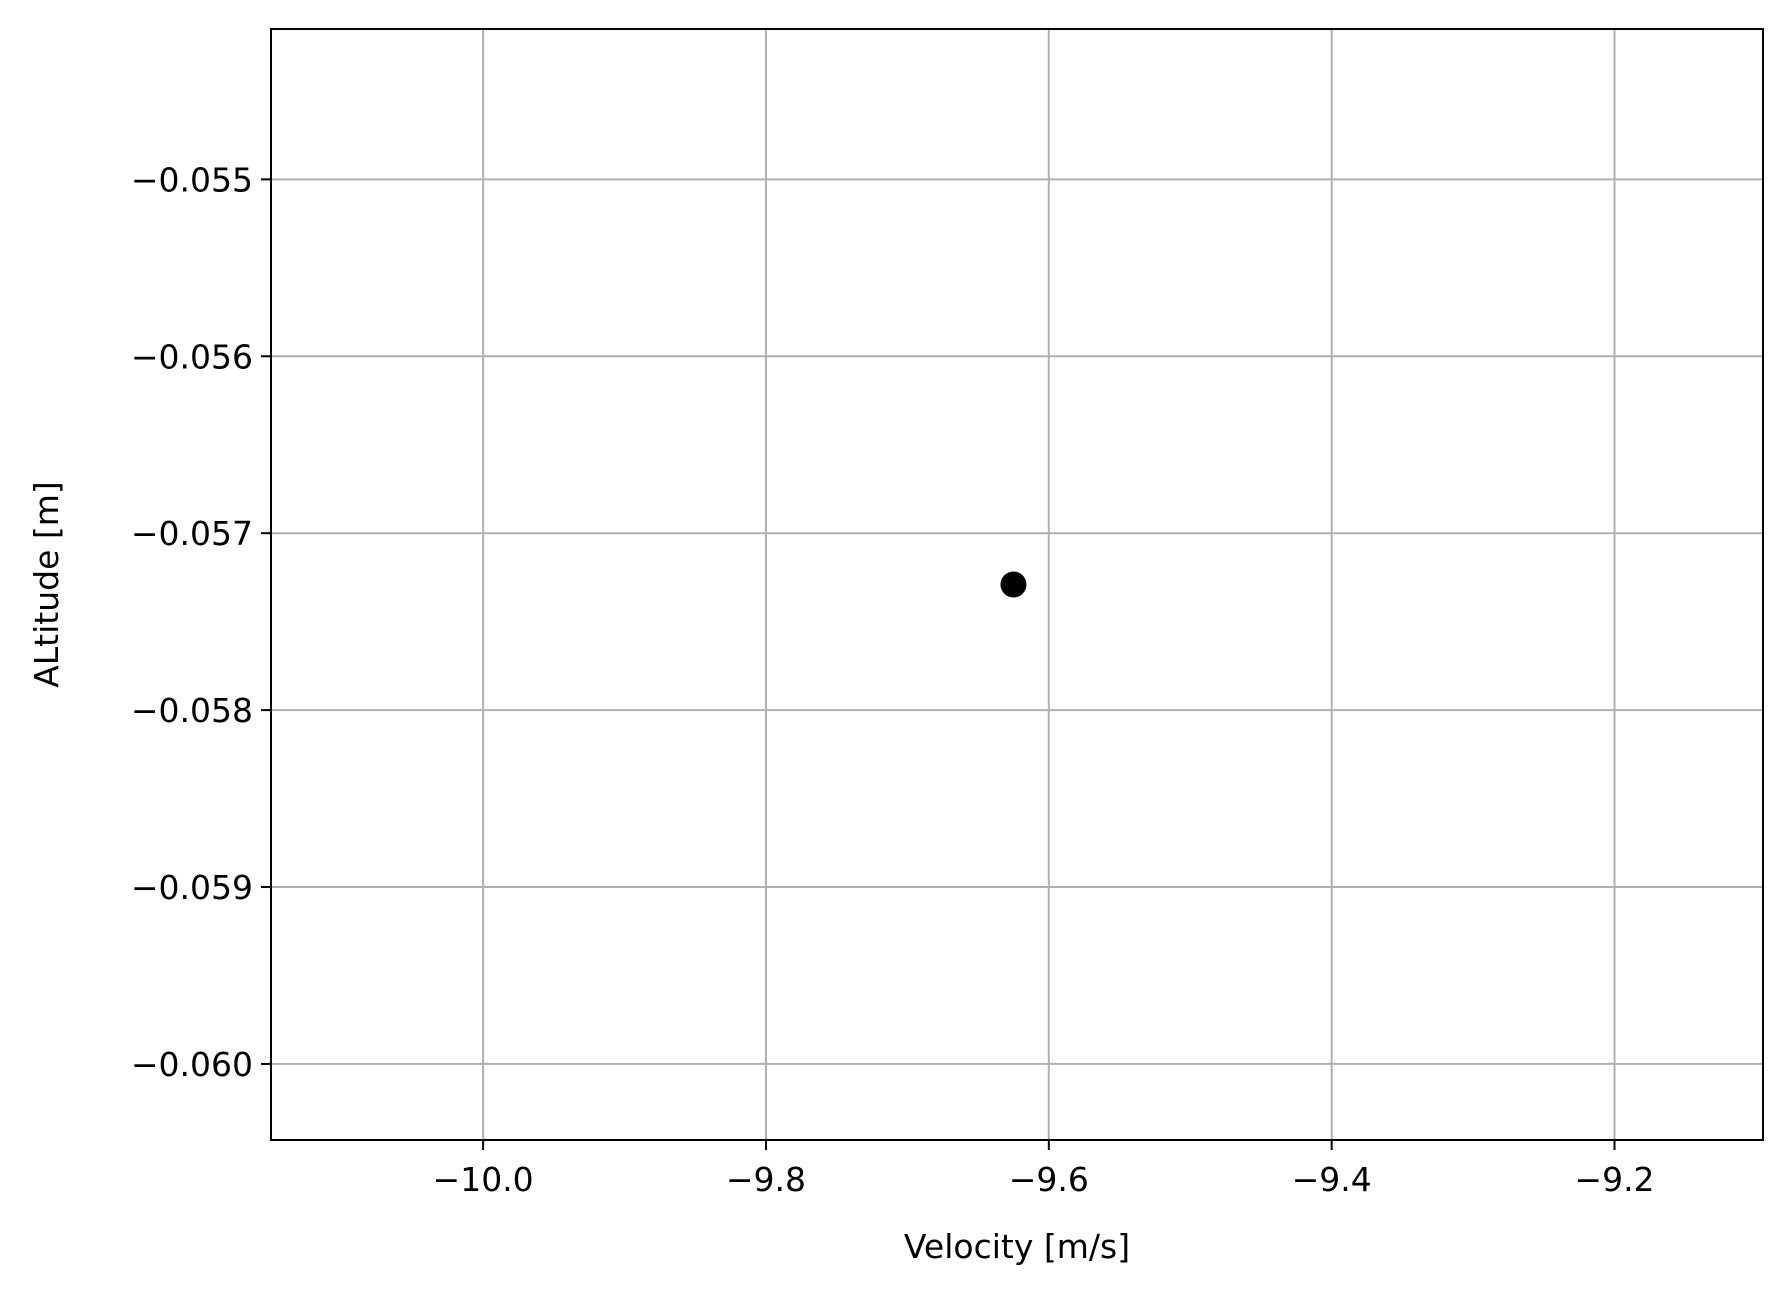 The height and width of the screenshot is (1298, 1787). I want to click on y-tick-label: −0.055, so click(192, 179).